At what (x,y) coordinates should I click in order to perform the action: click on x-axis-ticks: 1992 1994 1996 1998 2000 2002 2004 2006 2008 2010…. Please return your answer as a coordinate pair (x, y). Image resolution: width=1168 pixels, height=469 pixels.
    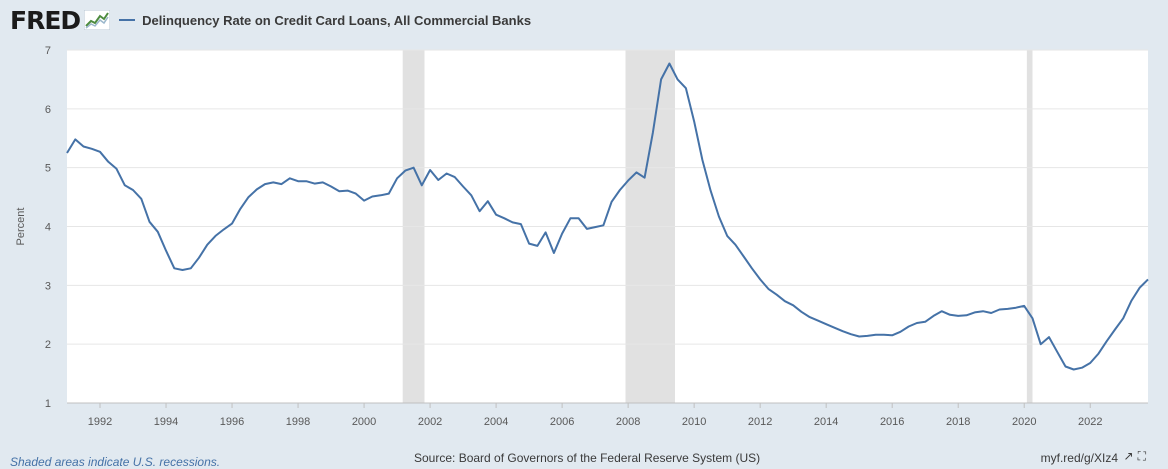
    Looking at the image, I should click on (595, 415).